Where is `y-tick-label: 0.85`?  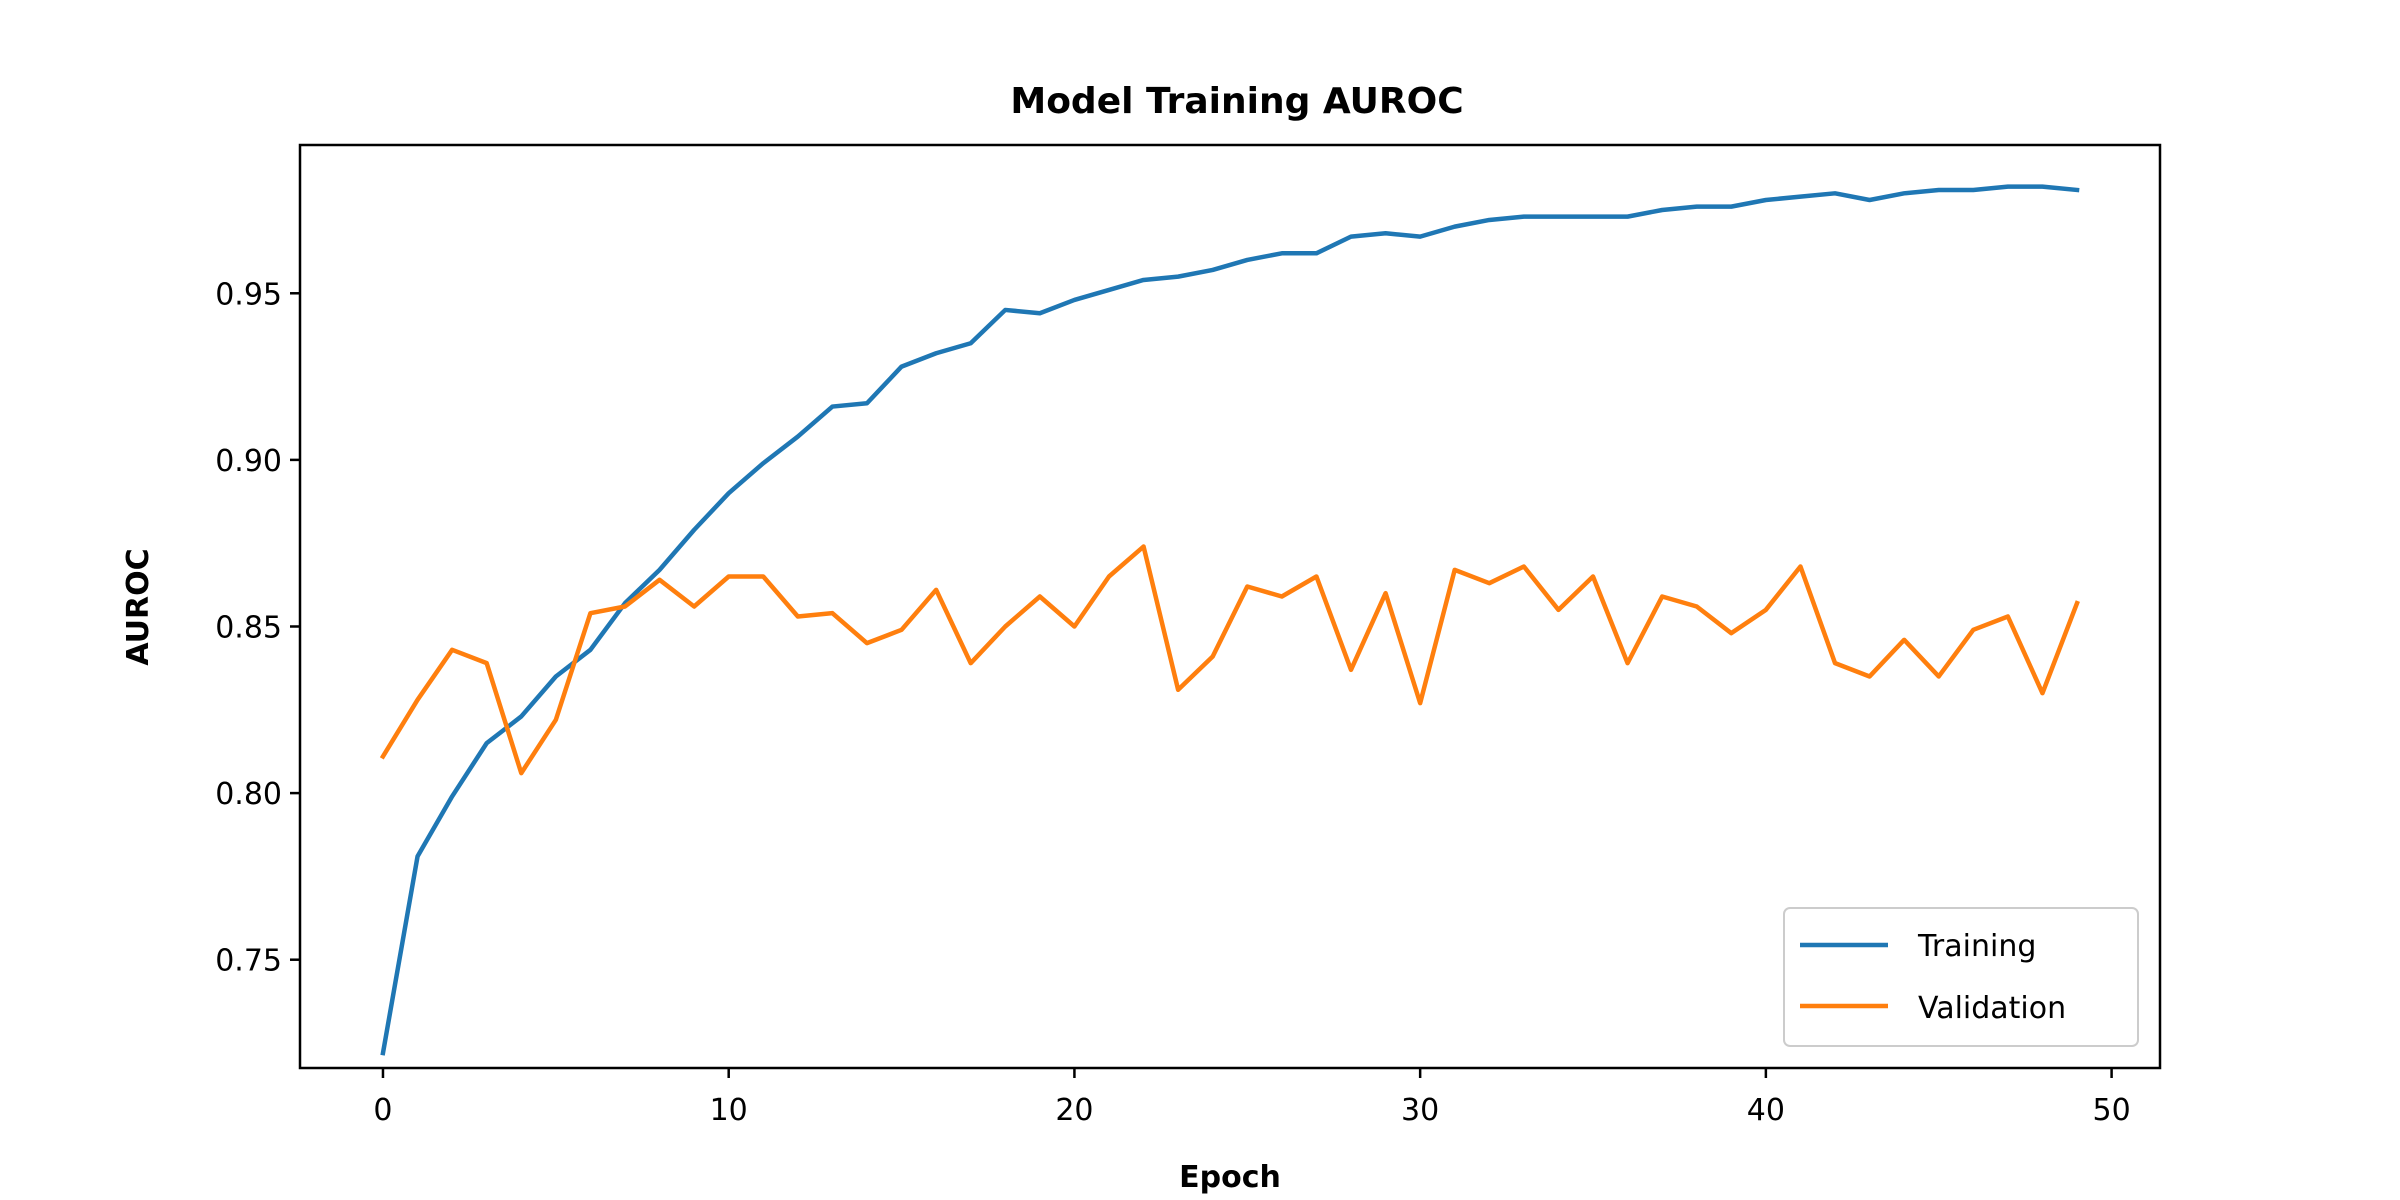 y-tick-label: 0.85 is located at coordinates (248, 627).